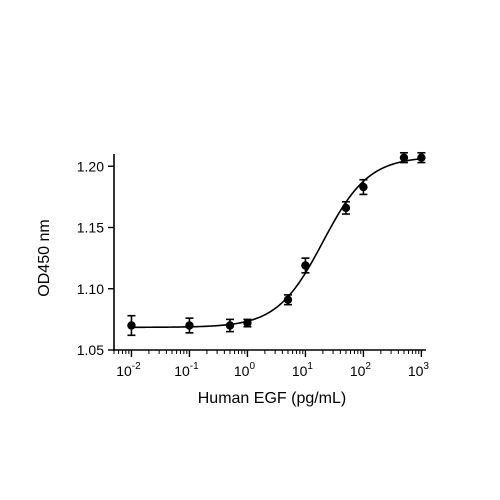 The height and width of the screenshot is (500, 500). I want to click on x-tick-exponent: 3, so click(426, 366).